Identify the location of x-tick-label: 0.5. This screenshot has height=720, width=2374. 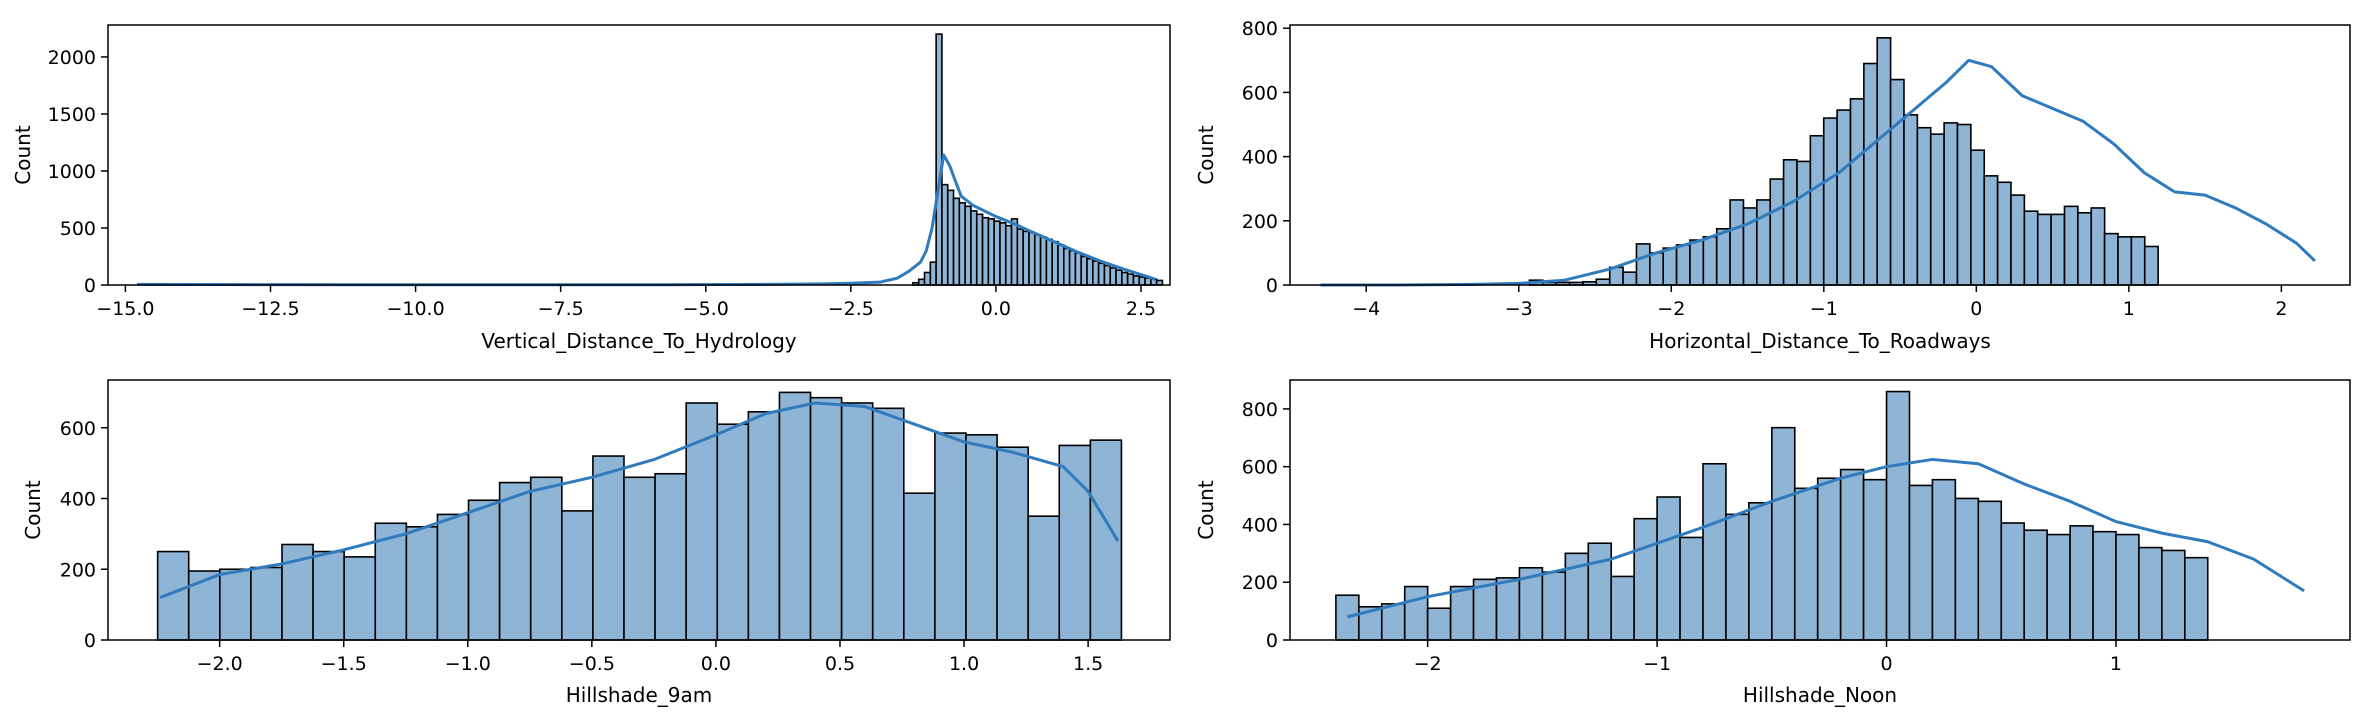
(840, 664).